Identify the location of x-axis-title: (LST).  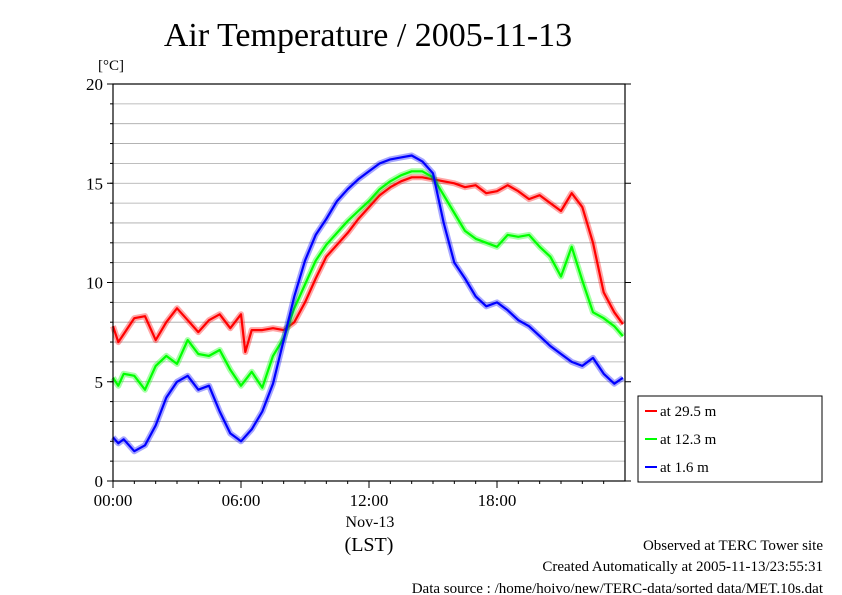
(369, 545).